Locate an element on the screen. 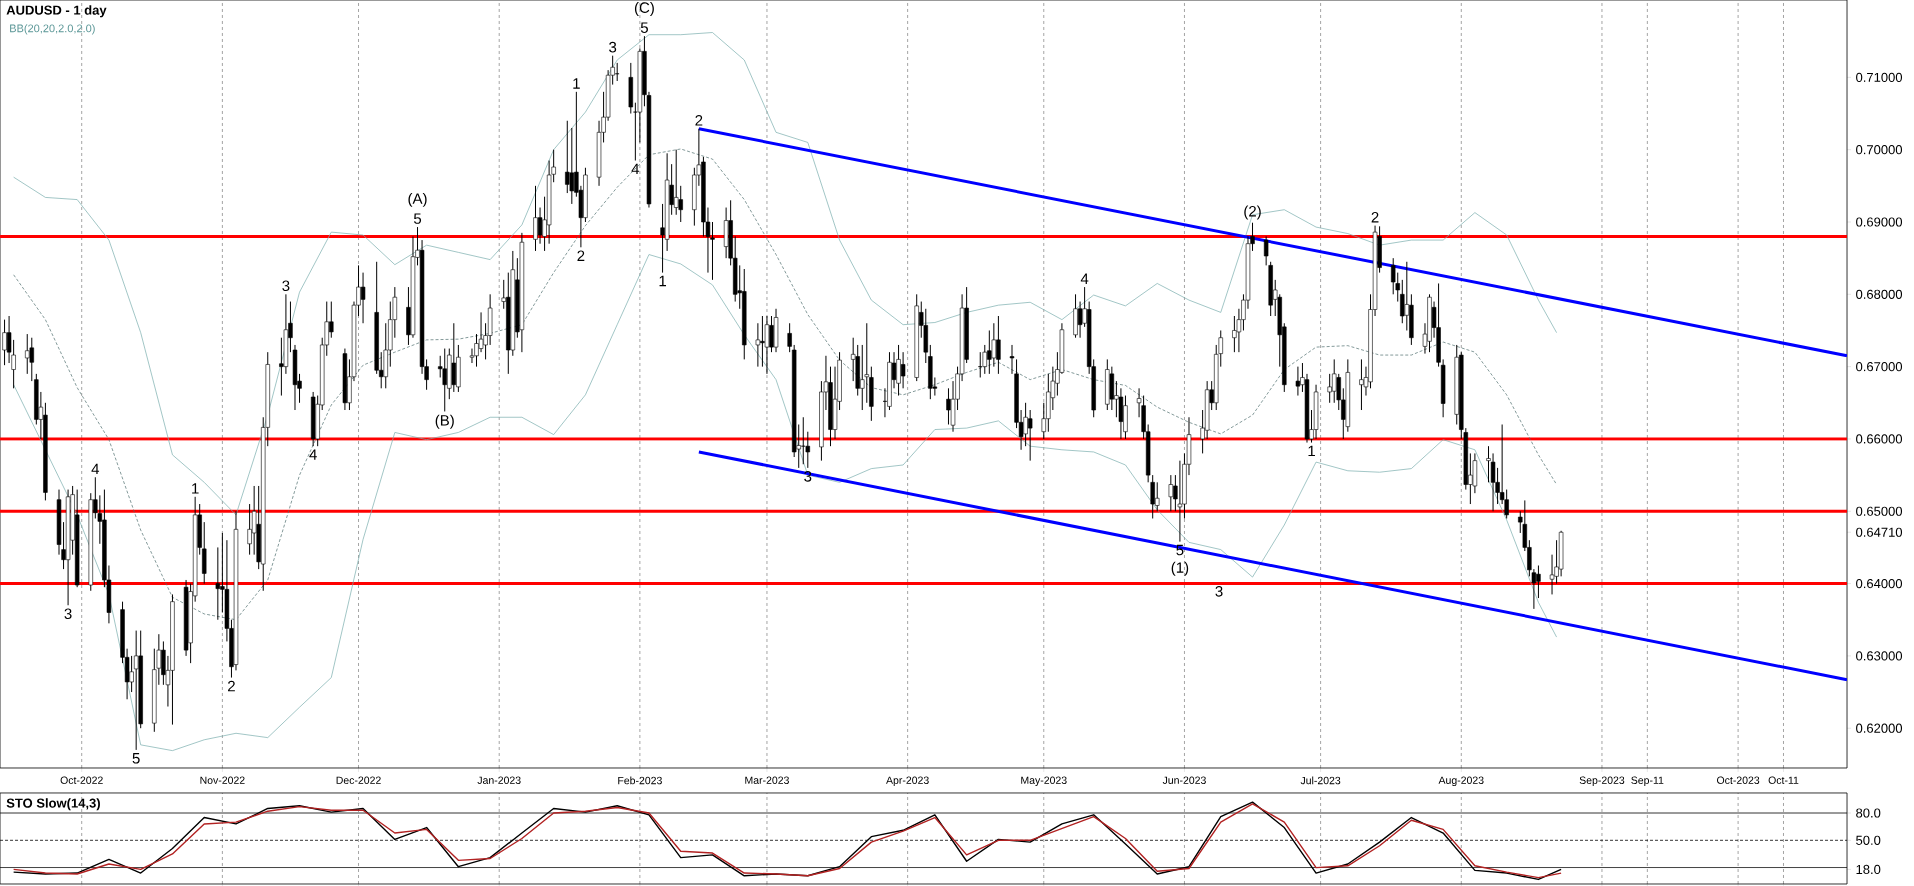 Image resolution: width=1914 pixels, height=886 pixels. y-tick-label: 50.0 is located at coordinates (1868, 840).